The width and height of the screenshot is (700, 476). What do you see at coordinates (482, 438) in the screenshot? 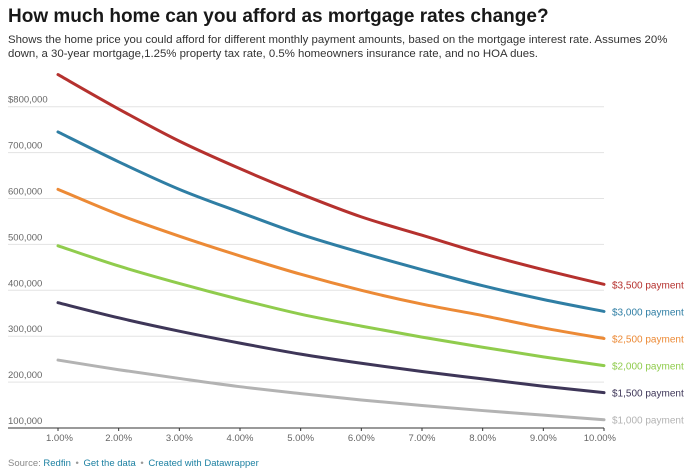
I see `x-tick-label: 8.00%` at bounding box center [482, 438].